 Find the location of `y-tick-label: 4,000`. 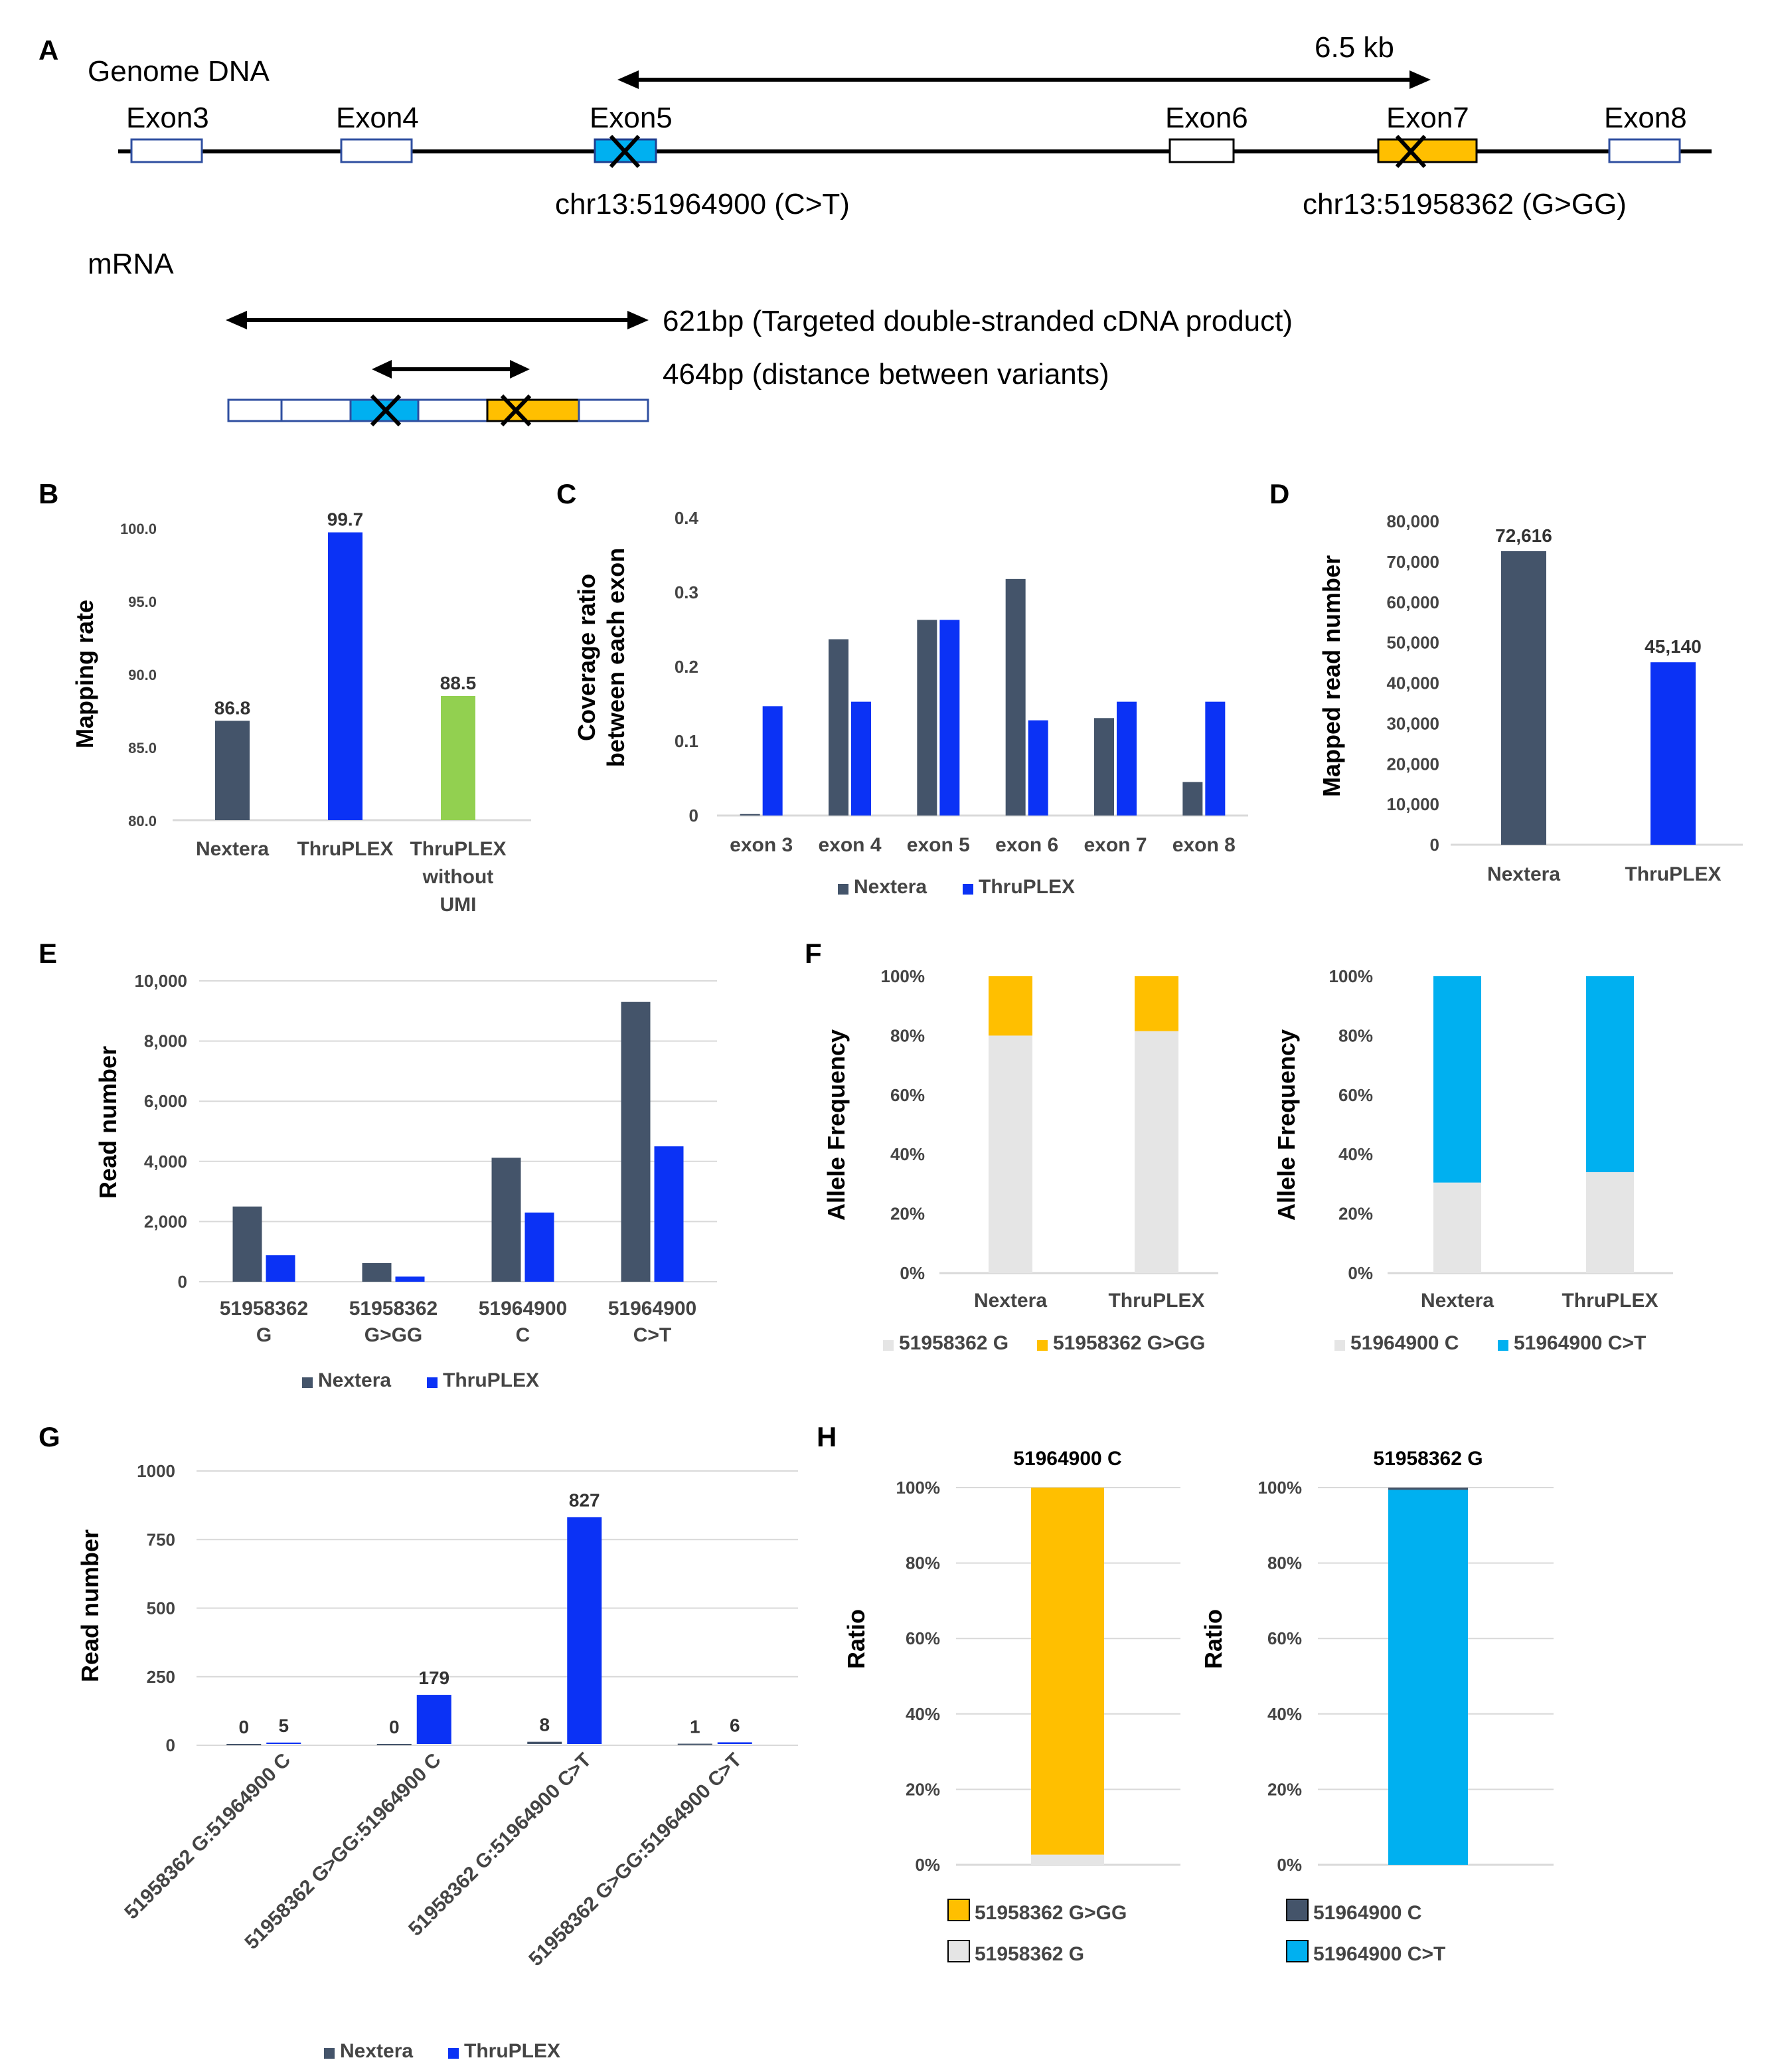

y-tick-label: 4,000 is located at coordinates (165, 1161).